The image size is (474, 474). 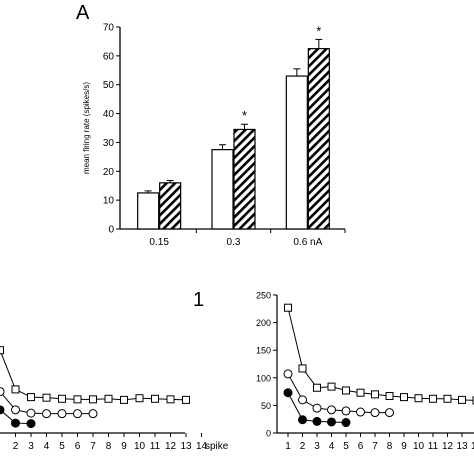 I want to click on y-tick-label: 100, so click(x=263, y=378).